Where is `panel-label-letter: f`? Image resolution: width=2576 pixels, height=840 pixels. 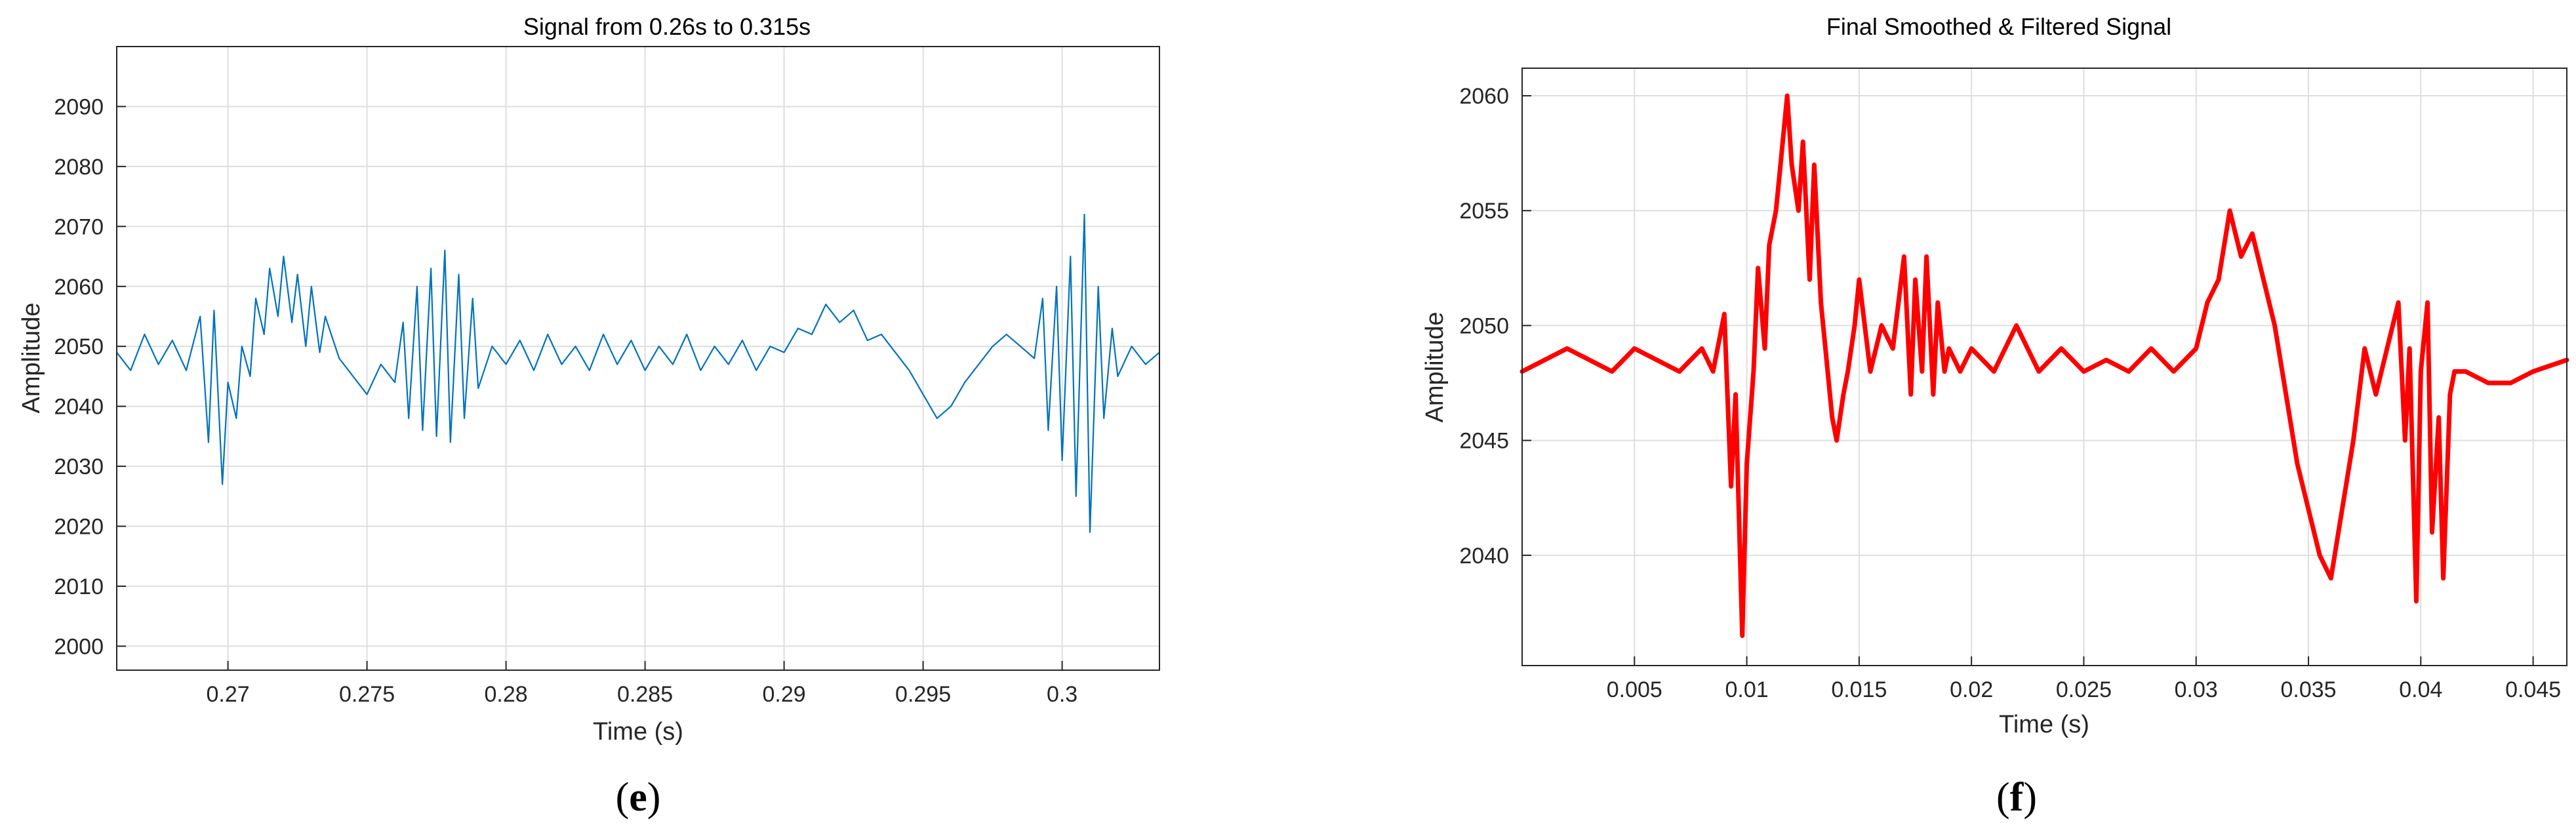 panel-label-letter: f is located at coordinates (2017, 797).